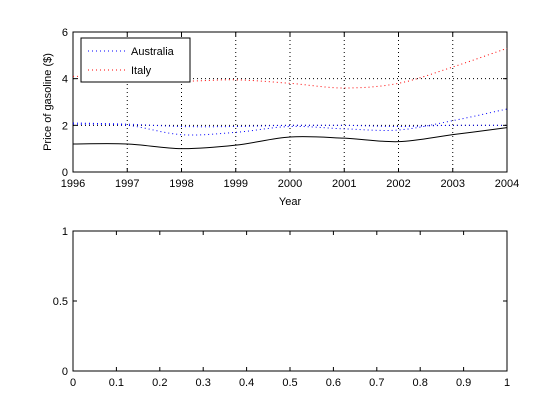 The width and height of the screenshot is (560, 420). I want to click on y-tick-label: 2, so click(65, 126).